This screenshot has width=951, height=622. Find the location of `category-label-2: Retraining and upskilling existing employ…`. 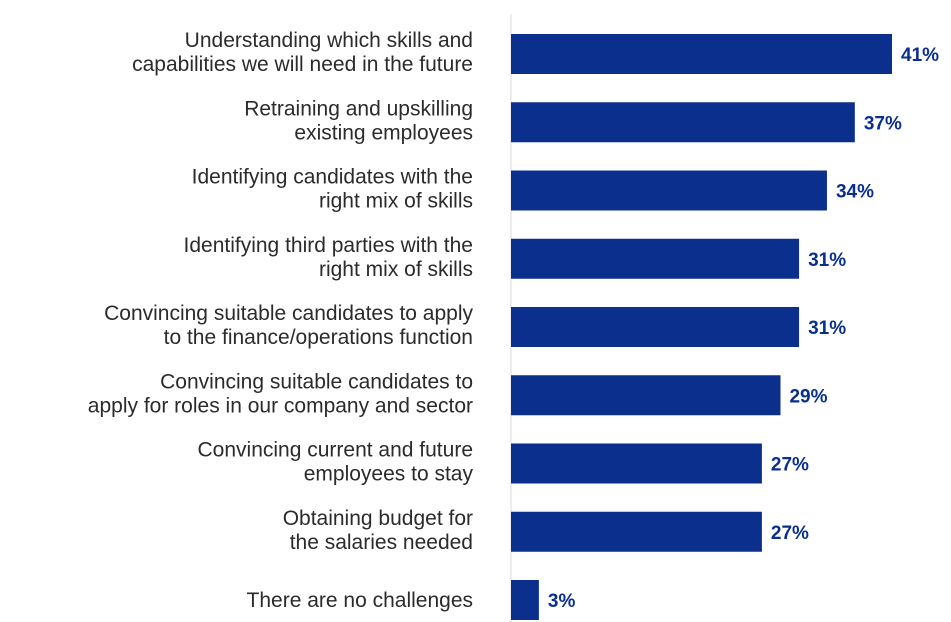

category-label-2: Retraining and upskilling existing employ… is located at coordinates (358, 120).